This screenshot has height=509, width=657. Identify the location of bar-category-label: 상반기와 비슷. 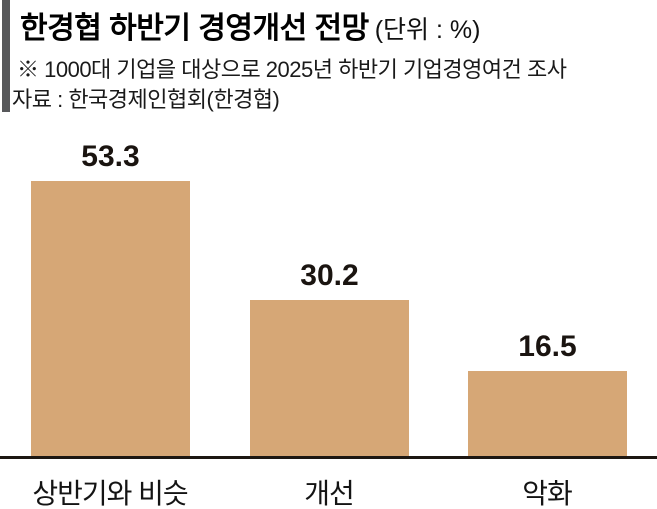
(110, 493).